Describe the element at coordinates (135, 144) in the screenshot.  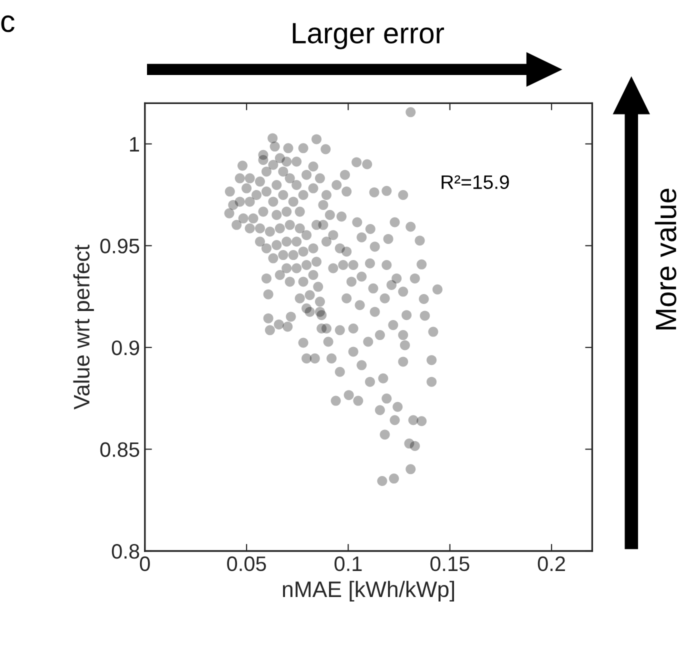
I see `y-tick-label: 1` at that location.